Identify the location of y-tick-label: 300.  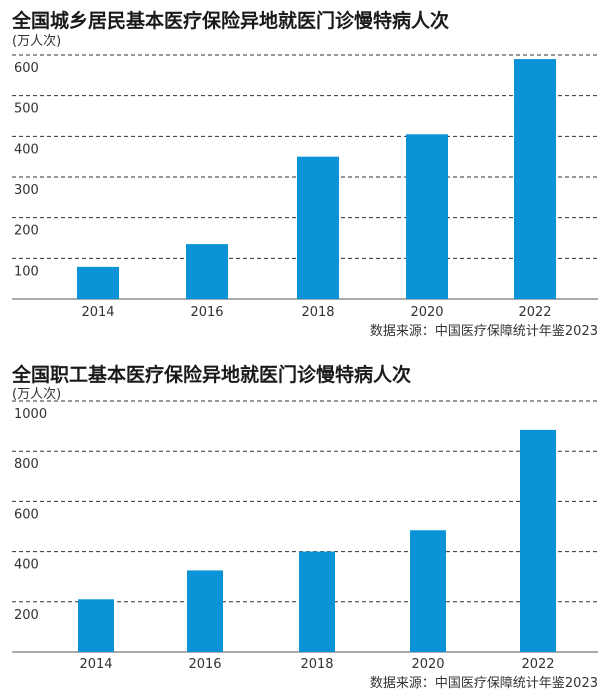
(26, 190).